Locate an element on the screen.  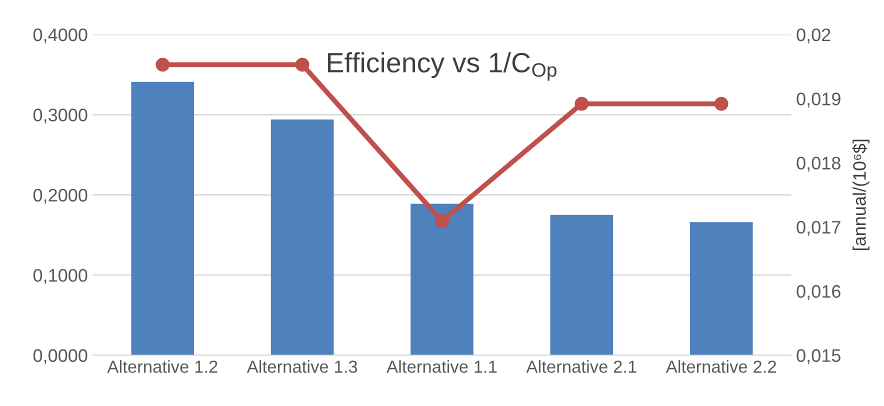
y-tick-label: 0,4000 is located at coordinates (60, 36).